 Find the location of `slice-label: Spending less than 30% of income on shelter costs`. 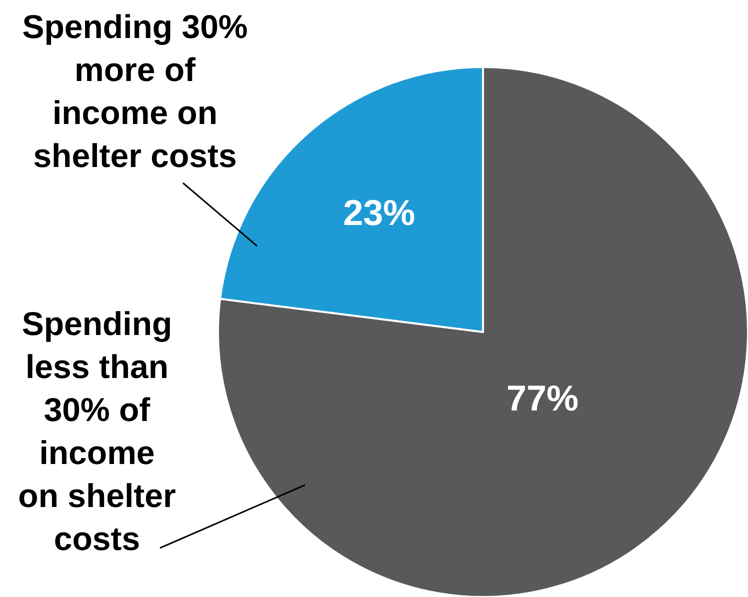

slice-label: Spending less than 30% of income on shelter costs is located at coordinates (97, 431).